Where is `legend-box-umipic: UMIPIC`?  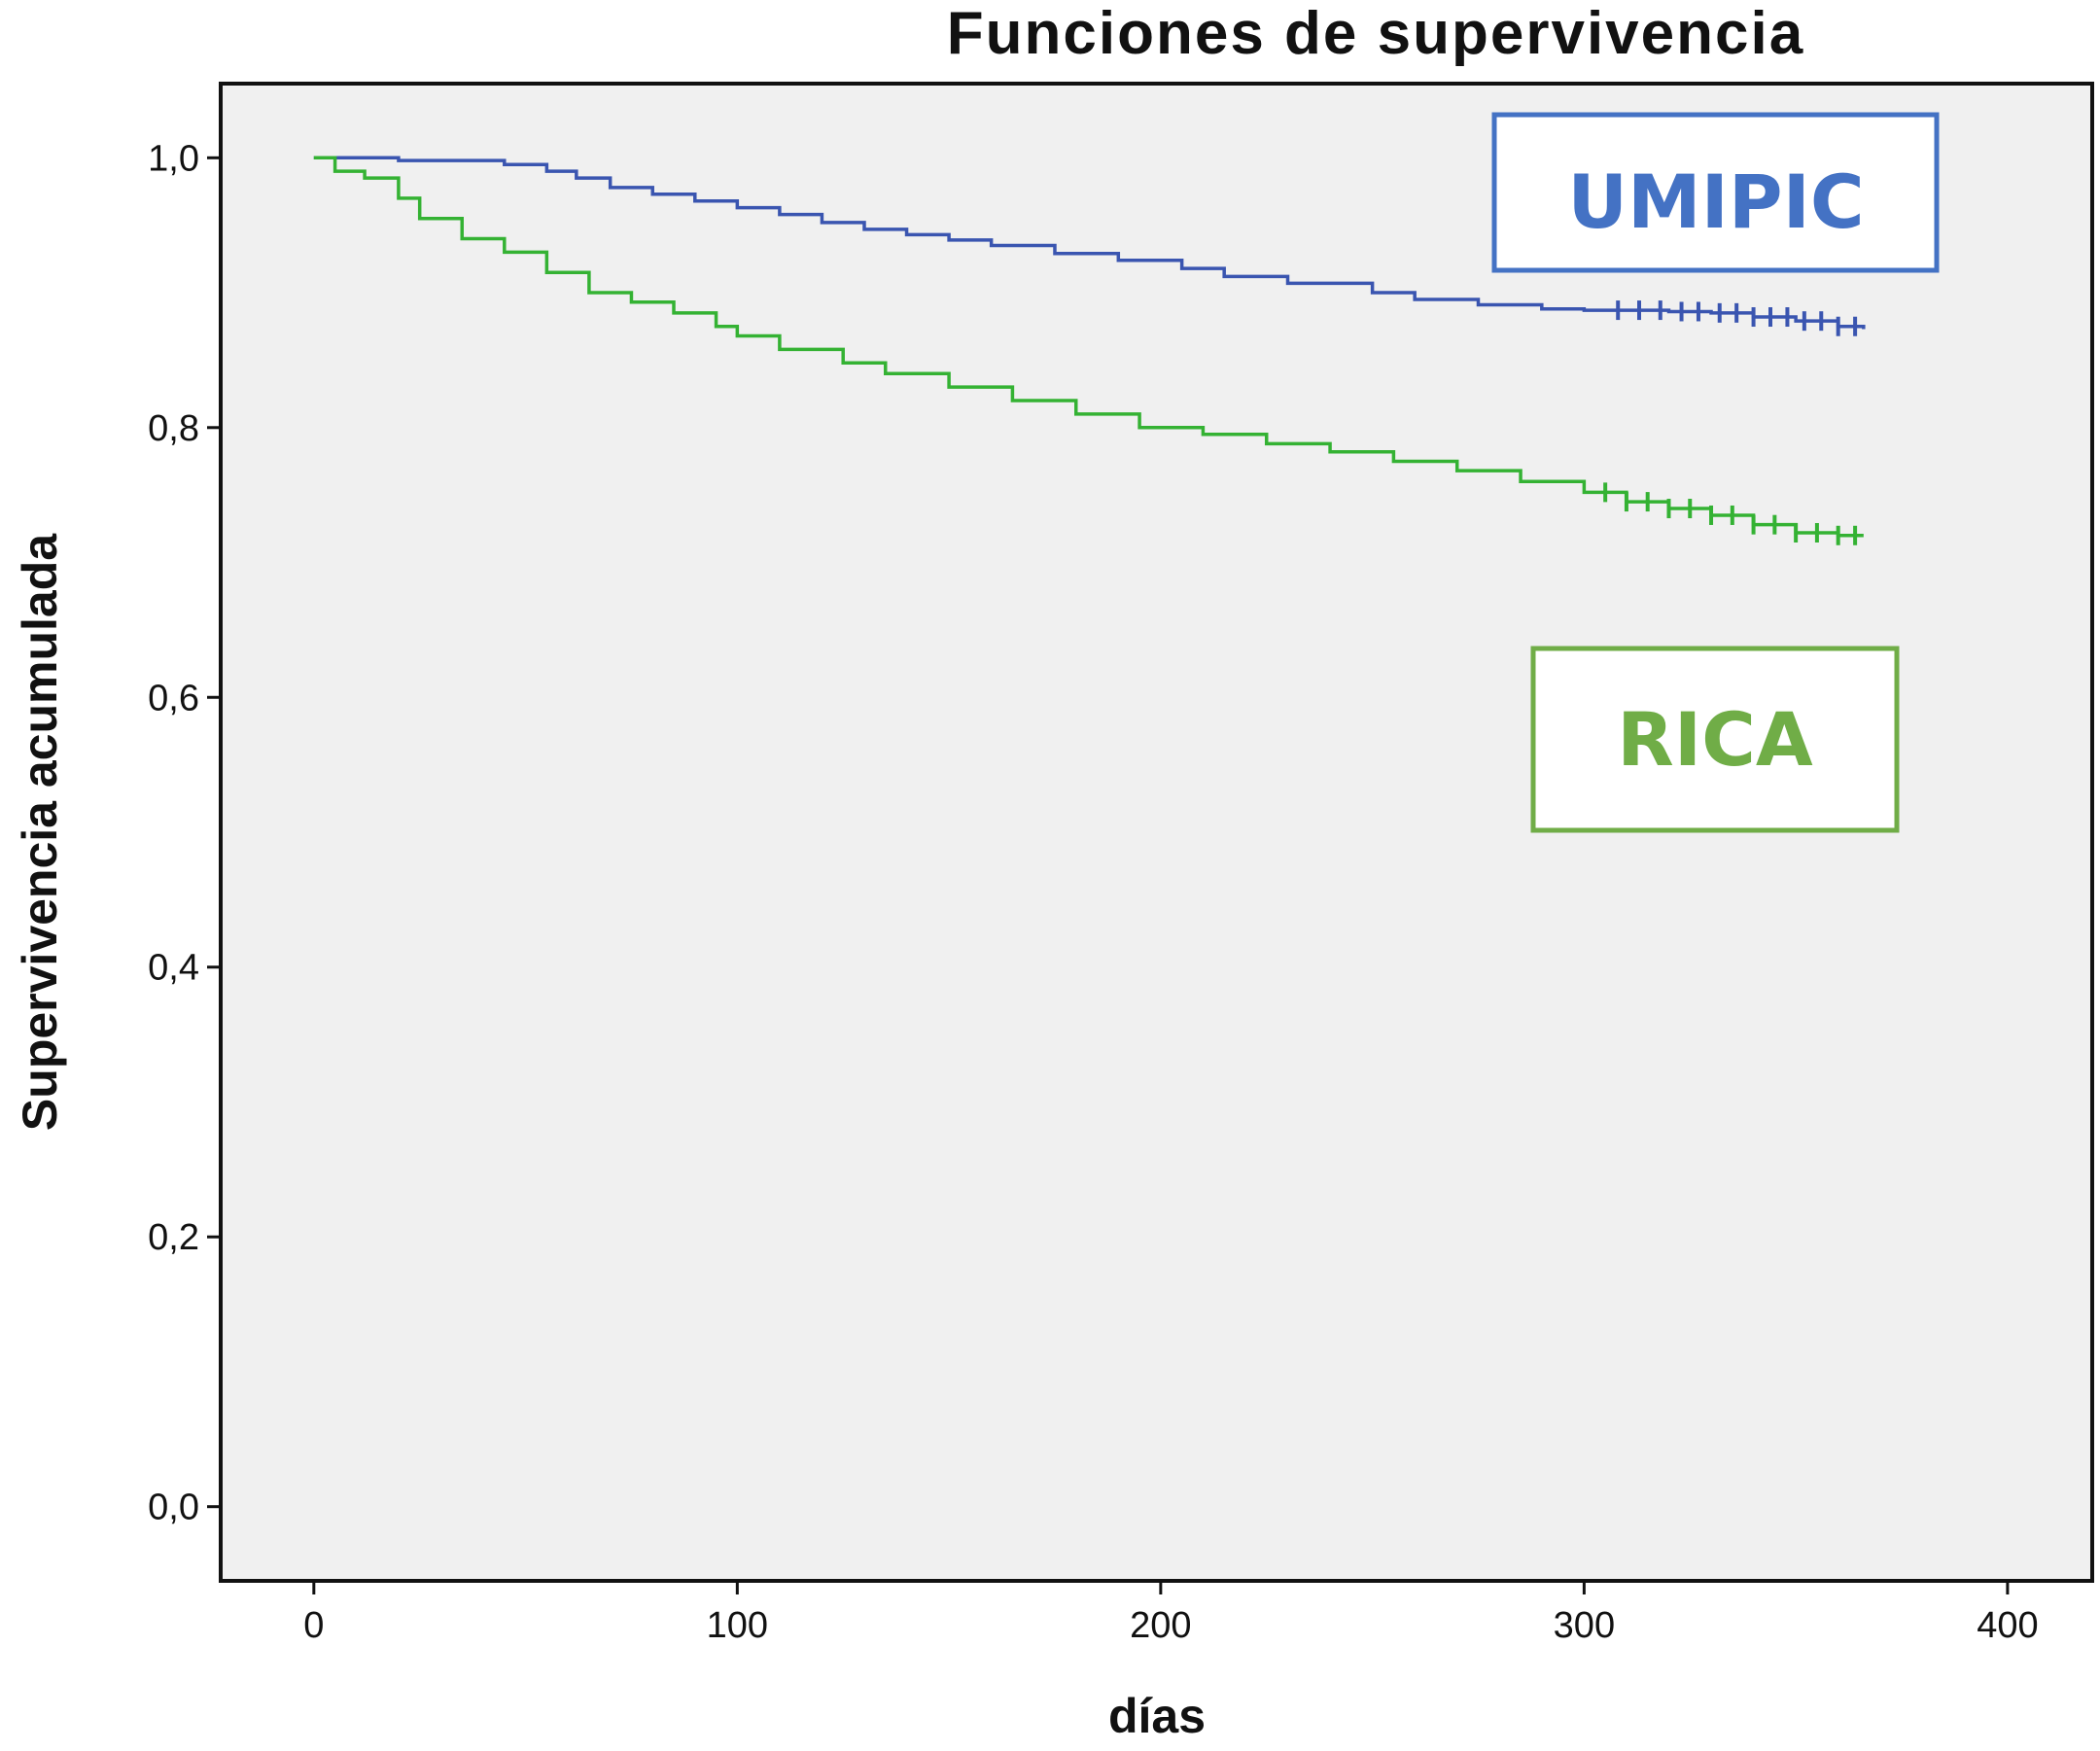
legend-box-umipic: UMIPIC is located at coordinates (1715, 192).